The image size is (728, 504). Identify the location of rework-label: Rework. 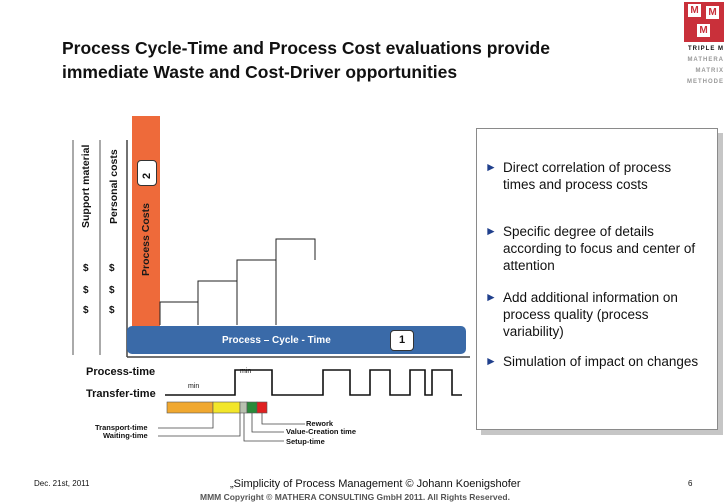
(320, 423).